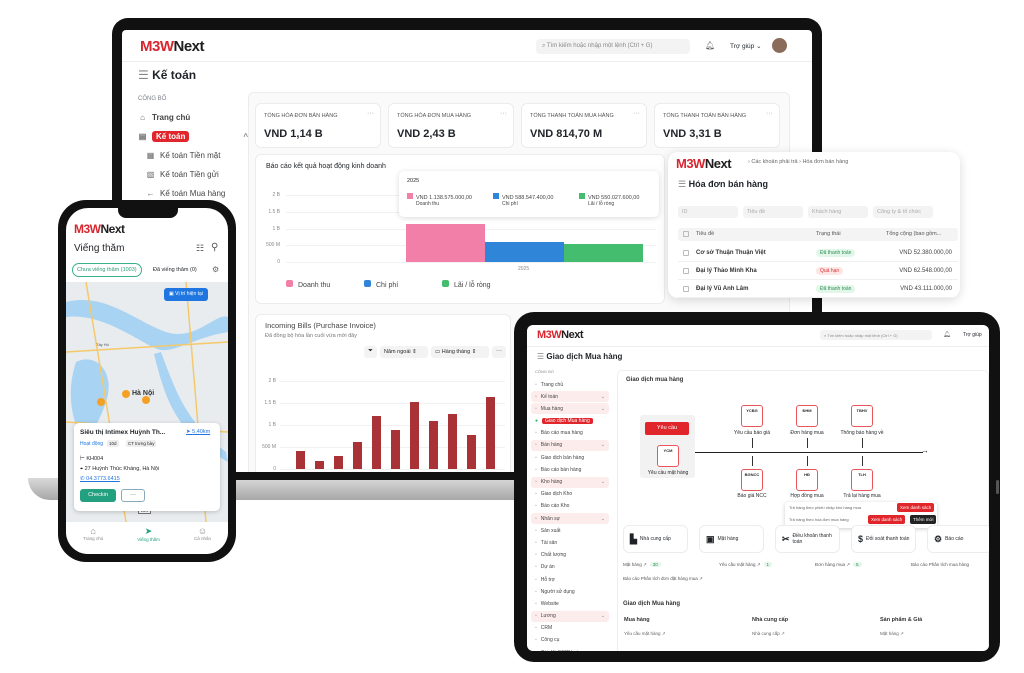 This screenshot has height=673, width=1024. Describe the element at coordinates (554, 494) in the screenshot. I see `sidebar-item: ▫ Giao dịch Kho` at that location.